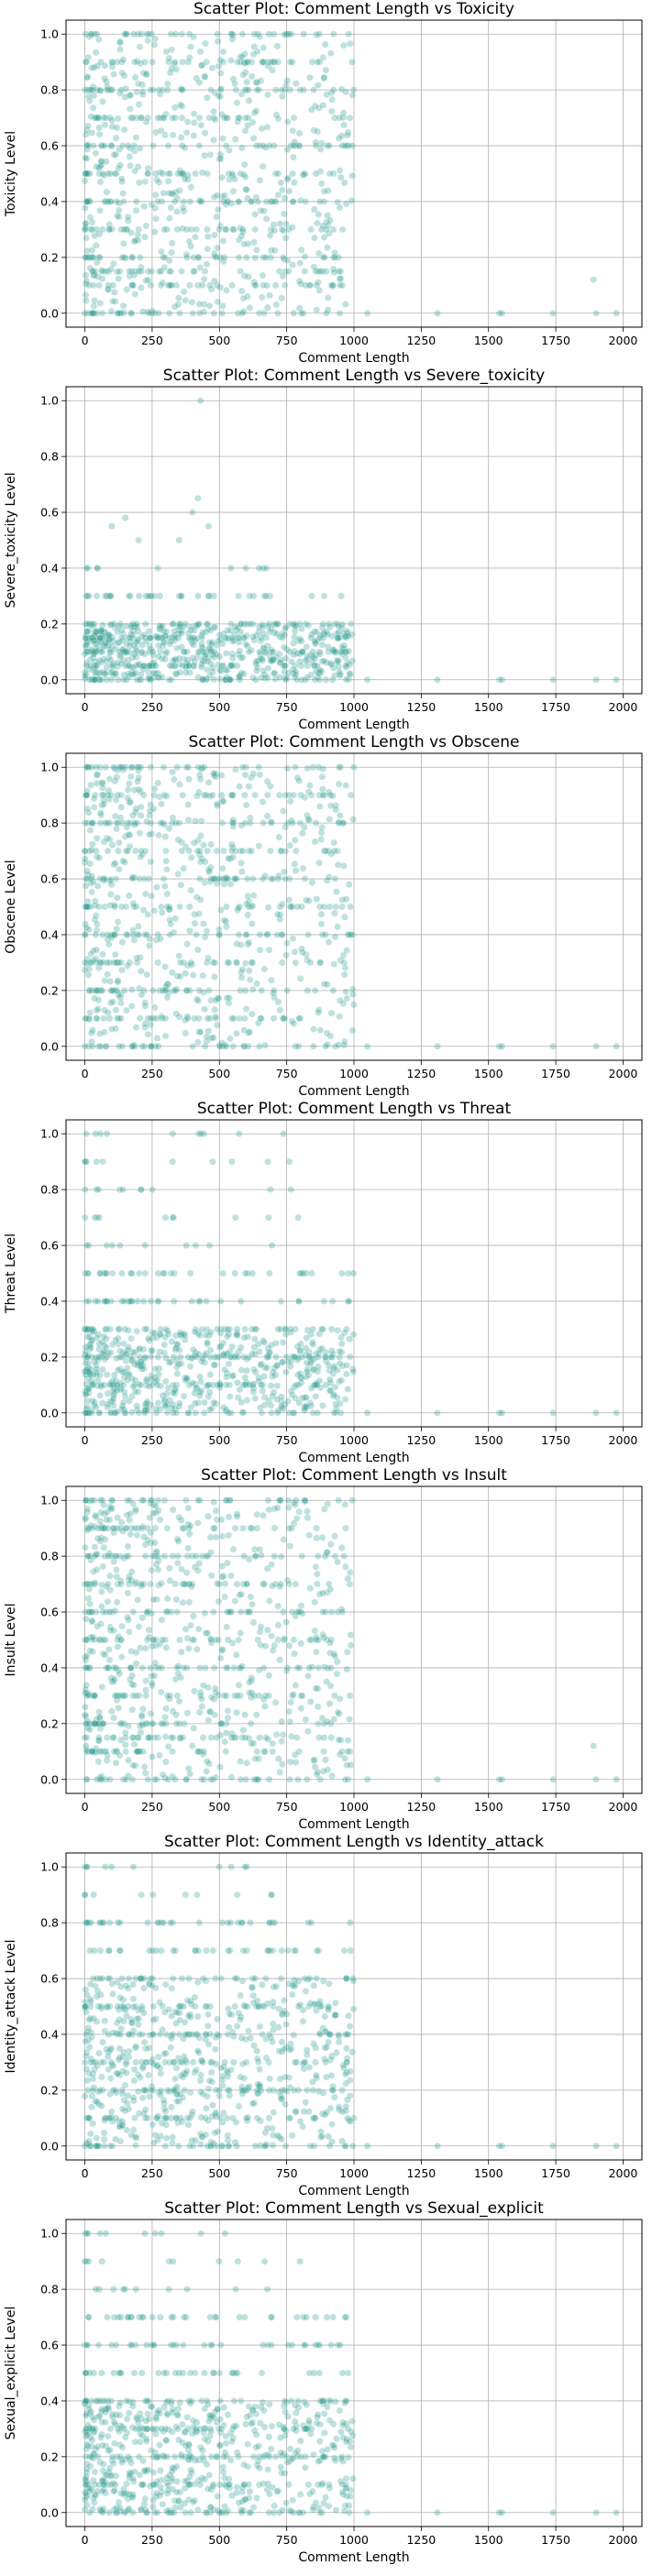 The width and height of the screenshot is (652, 2576). What do you see at coordinates (555, 1807) in the screenshot?
I see `x-tick-label: 1750` at bounding box center [555, 1807].